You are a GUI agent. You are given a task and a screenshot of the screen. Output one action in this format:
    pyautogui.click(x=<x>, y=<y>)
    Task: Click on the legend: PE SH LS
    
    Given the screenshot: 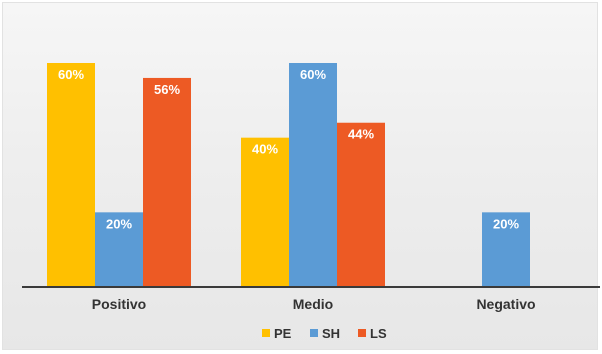 What is the action you would take?
    pyautogui.click(x=324, y=333)
    